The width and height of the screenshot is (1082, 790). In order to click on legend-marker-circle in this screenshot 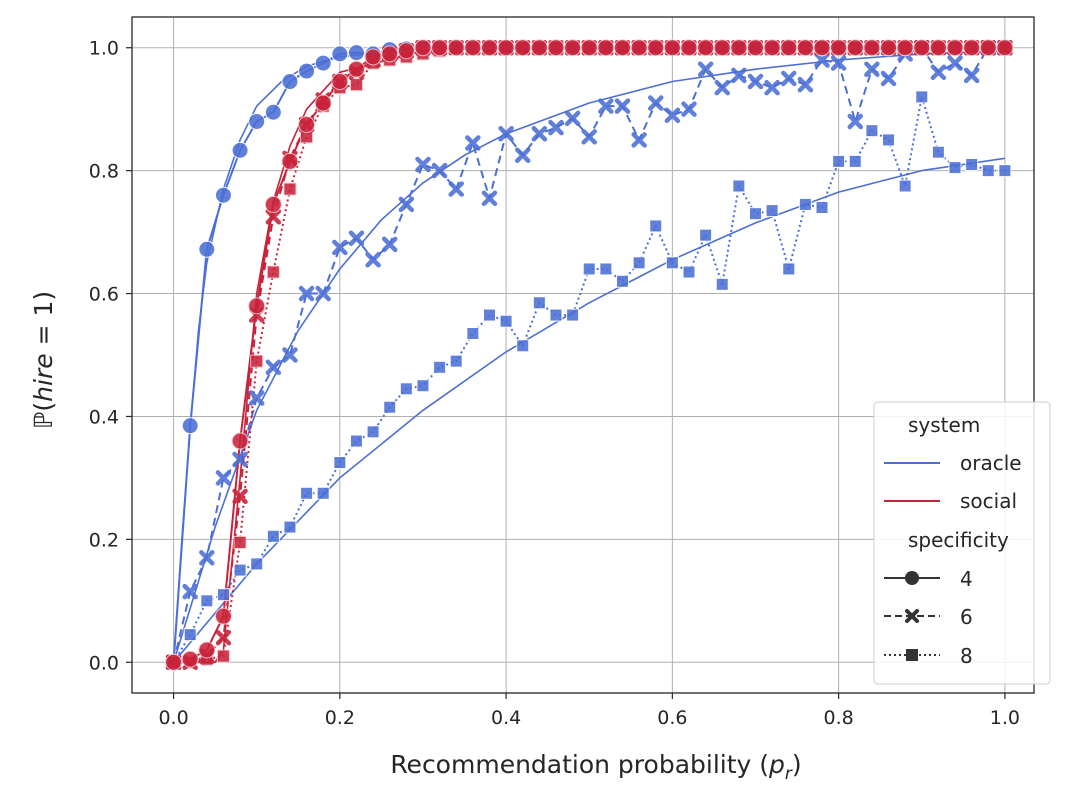, I will do `click(912, 578)`.